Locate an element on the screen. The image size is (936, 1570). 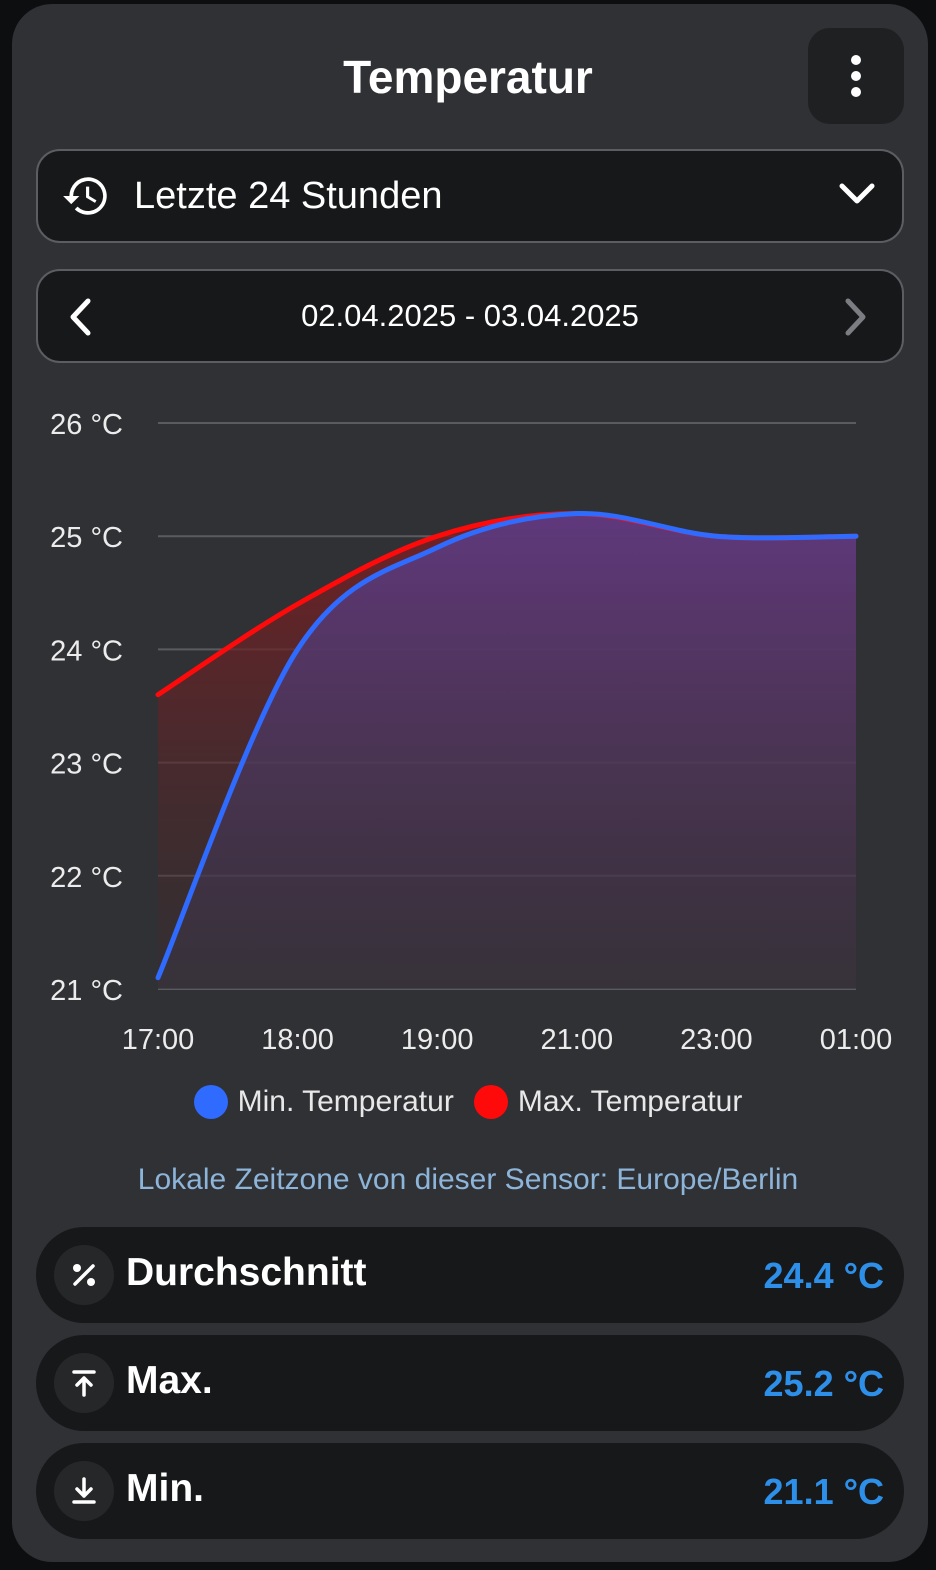
date-range-navigator: 02.04.2025 - 03.04.2025 is located at coordinates (470, 316).